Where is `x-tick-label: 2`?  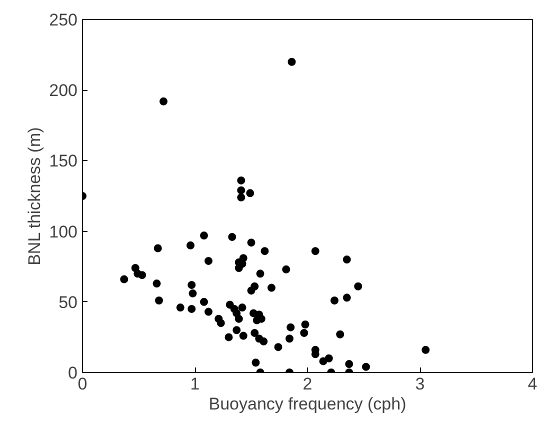
x-tick-label: 2 is located at coordinates (307, 384).